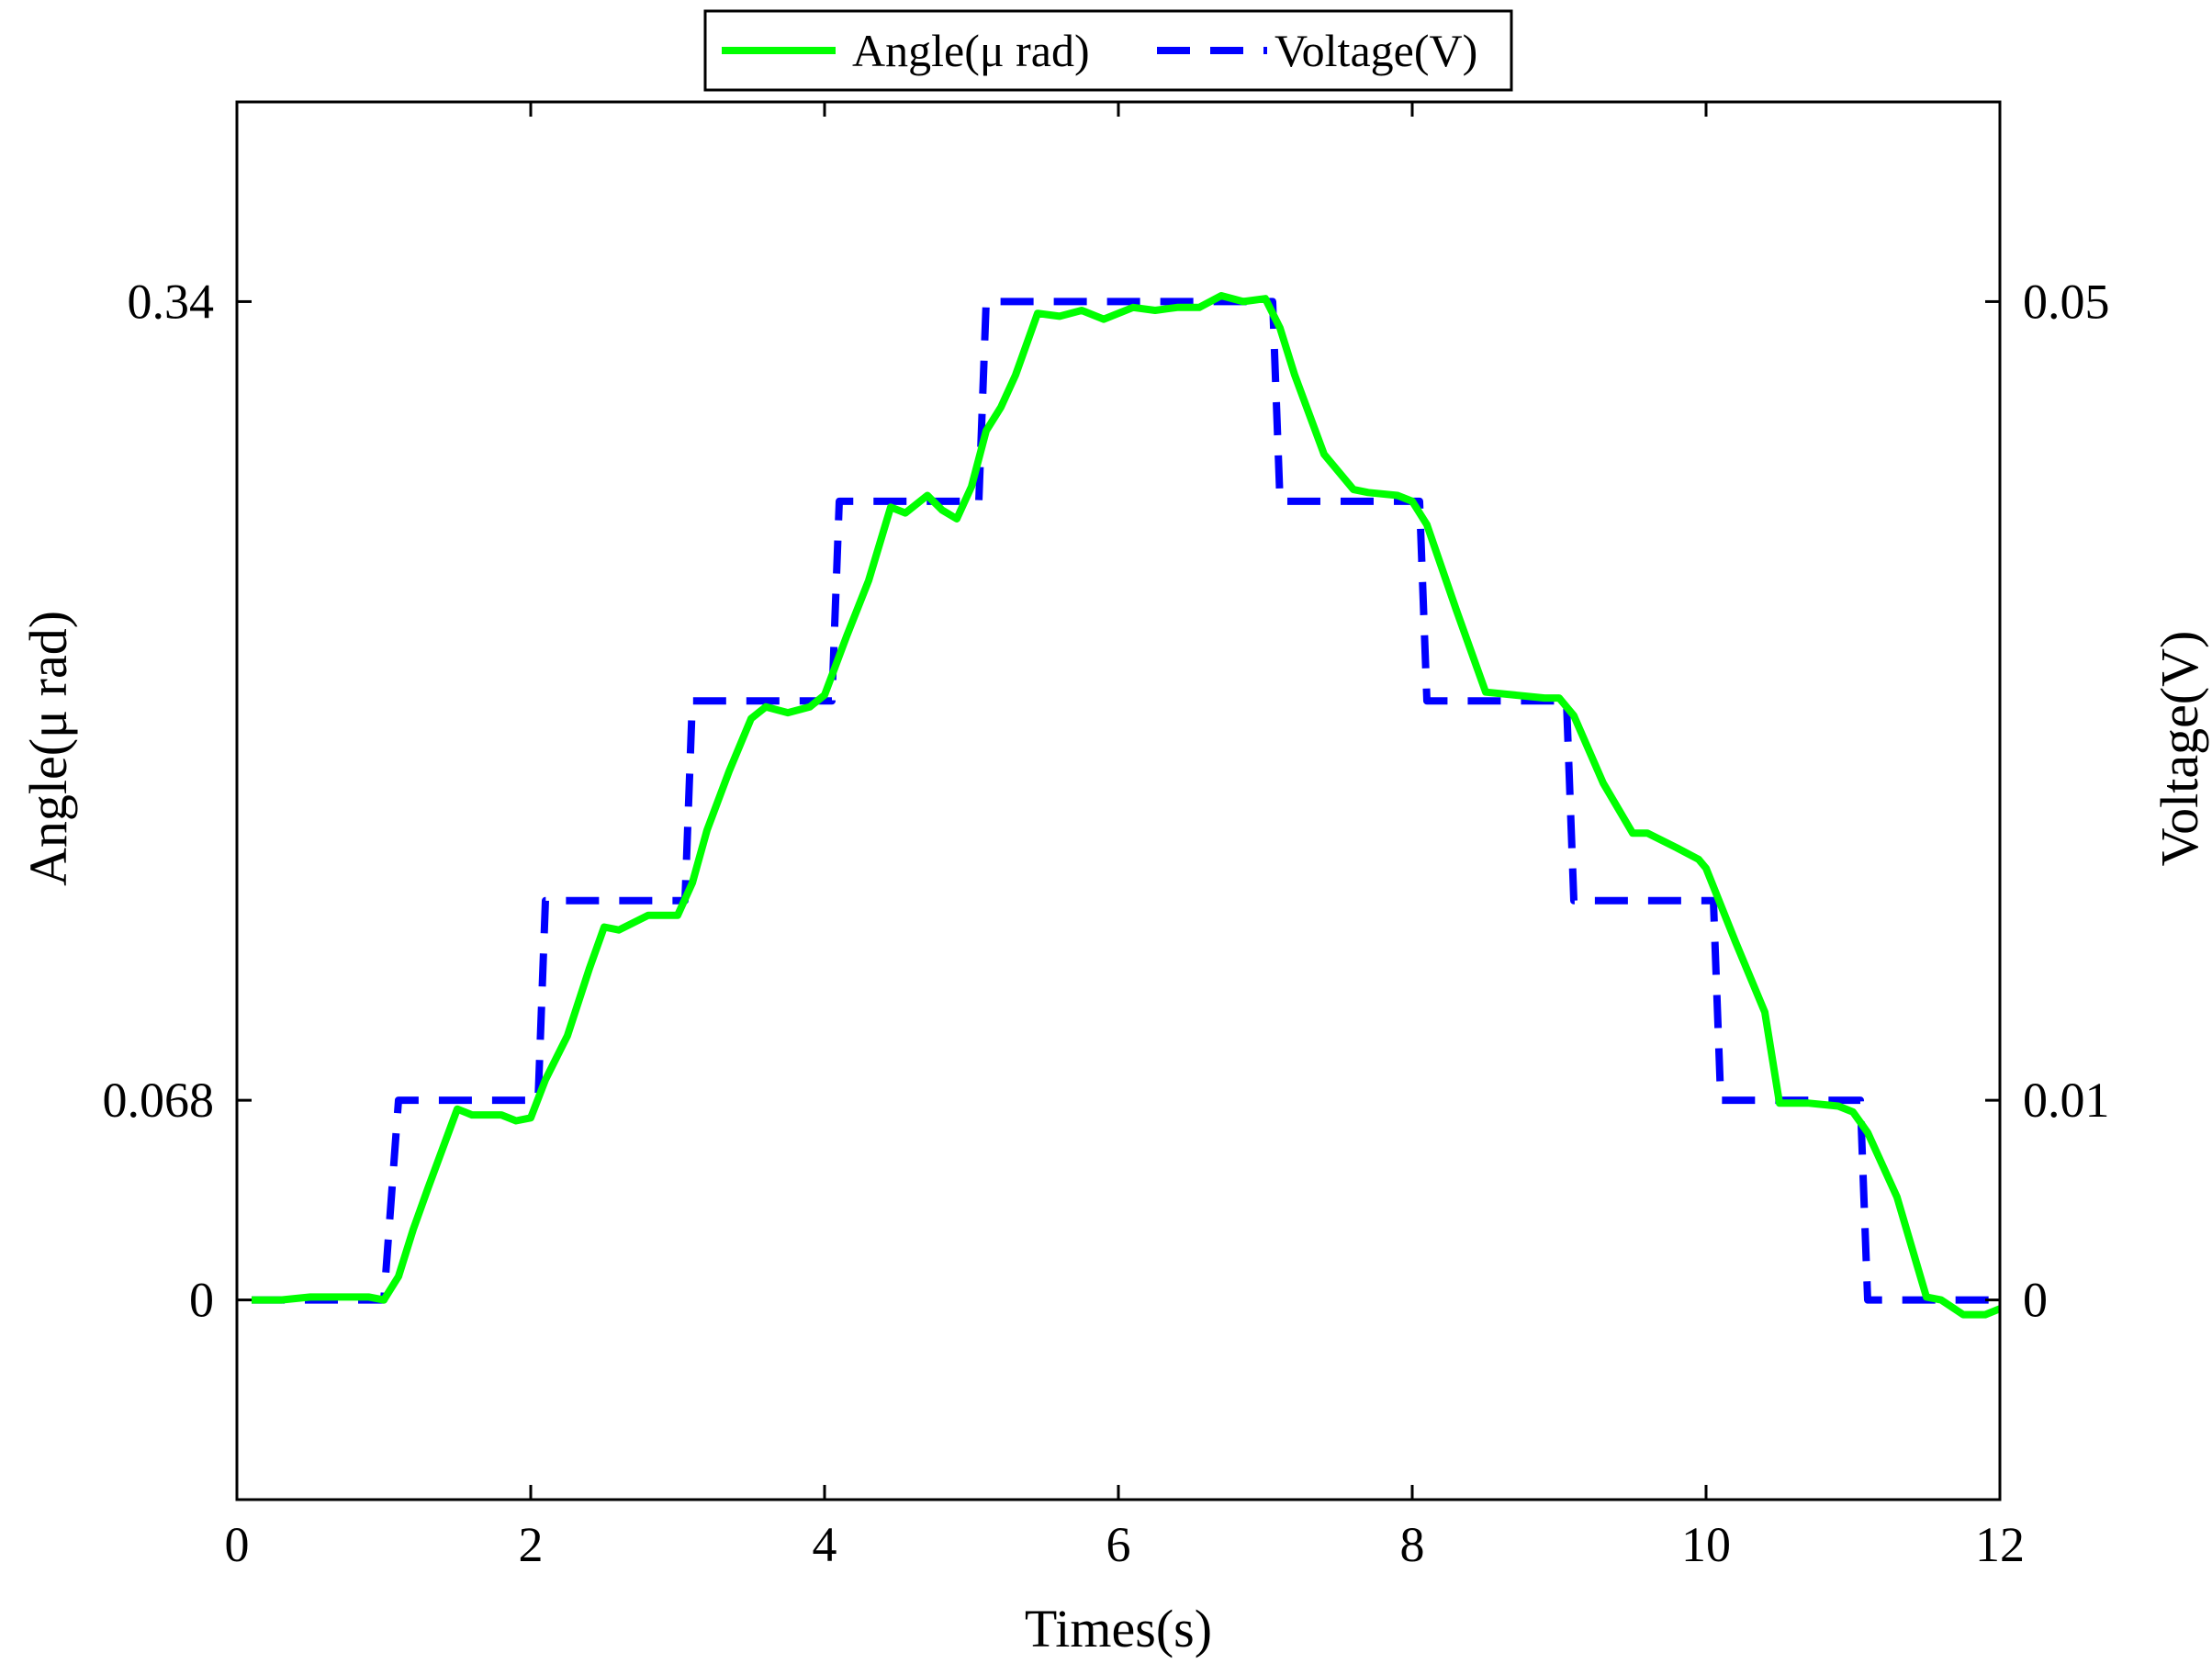 The height and width of the screenshot is (1675, 2212). What do you see at coordinates (531, 1545) in the screenshot?
I see `x-tick-label: 2` at bounding box center [531, 1545].